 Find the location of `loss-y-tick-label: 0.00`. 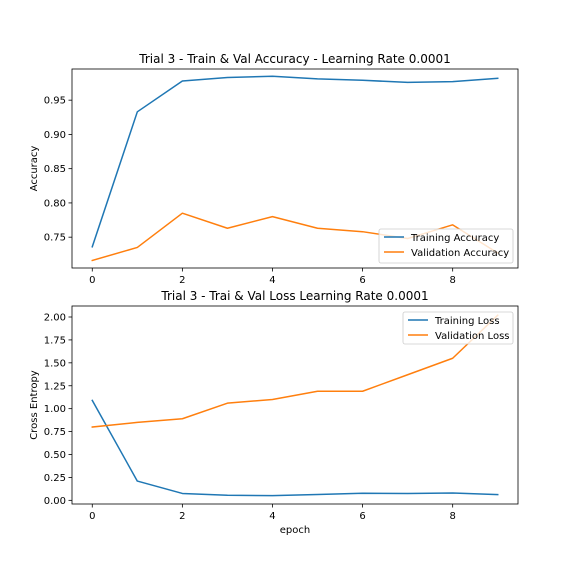

loss-y-tick-label: 0.00 is located at coordinates (55, 501).